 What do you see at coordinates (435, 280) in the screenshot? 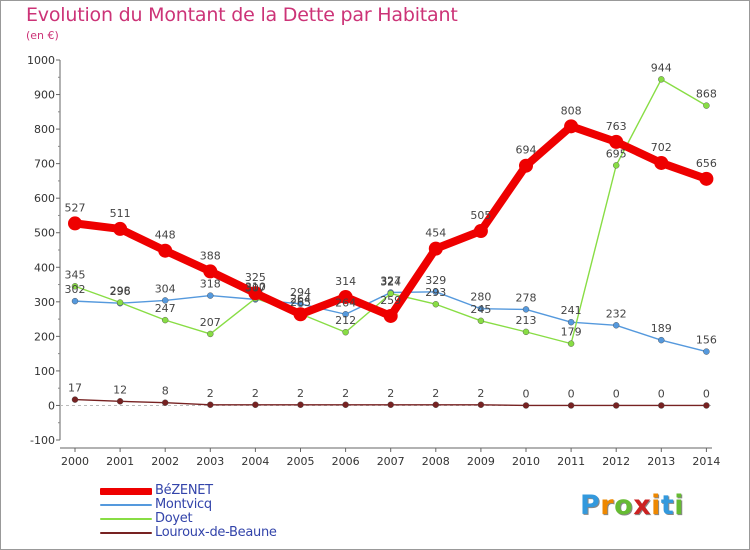
I see `data-label: 329` at bounding box center [435, 280].